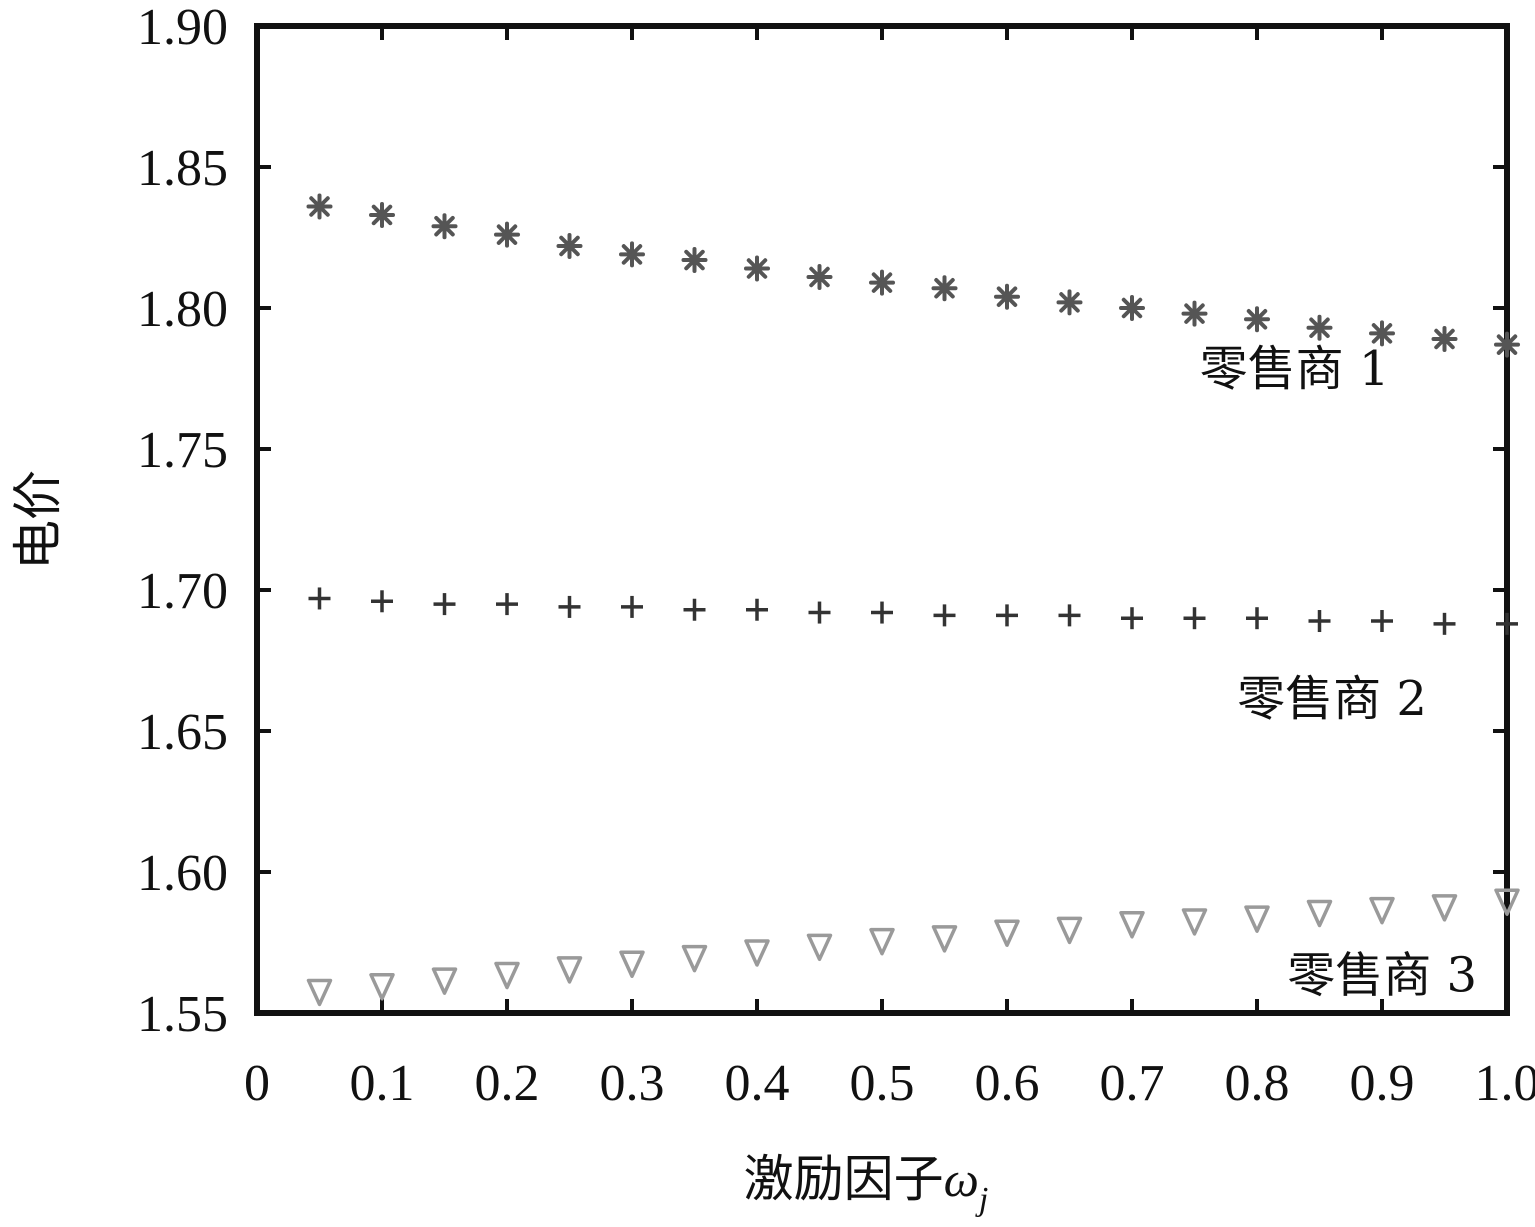 The image size is (1535, 1227). What do you see at coordinates (844, 1179) in the screenshot?
I see `x-axis-title-text: 激励因子` at bounding box center [844, 1179].